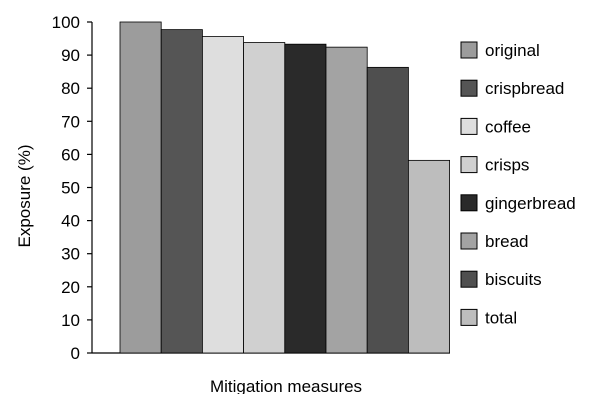  Describe the element at coordinates (346, 200) in the screenshot. I see `bar-bread` at that location.